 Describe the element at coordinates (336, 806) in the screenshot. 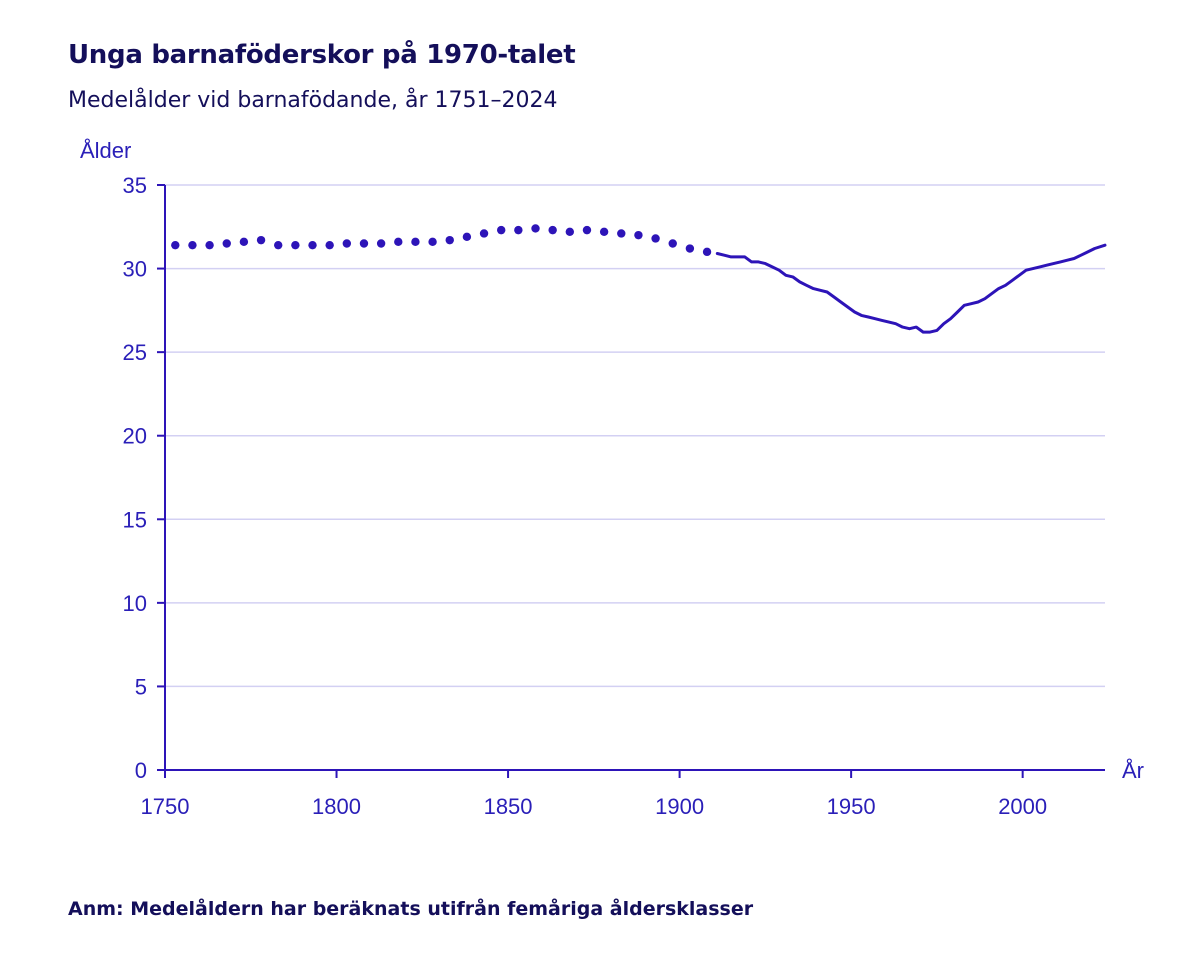

I see `x-tick-label: 1800` at that location.